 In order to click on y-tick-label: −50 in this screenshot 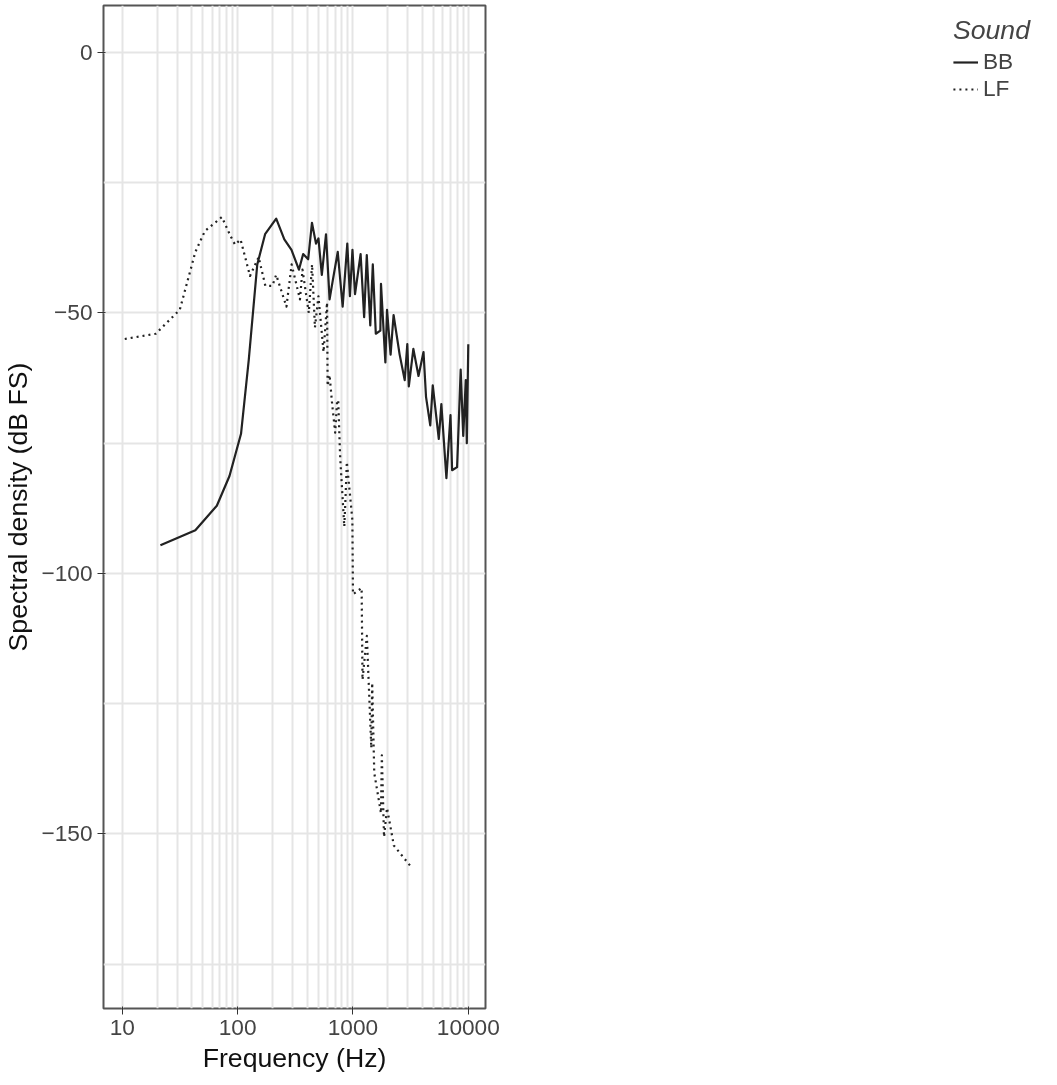, I will do `click(73, 312)`.